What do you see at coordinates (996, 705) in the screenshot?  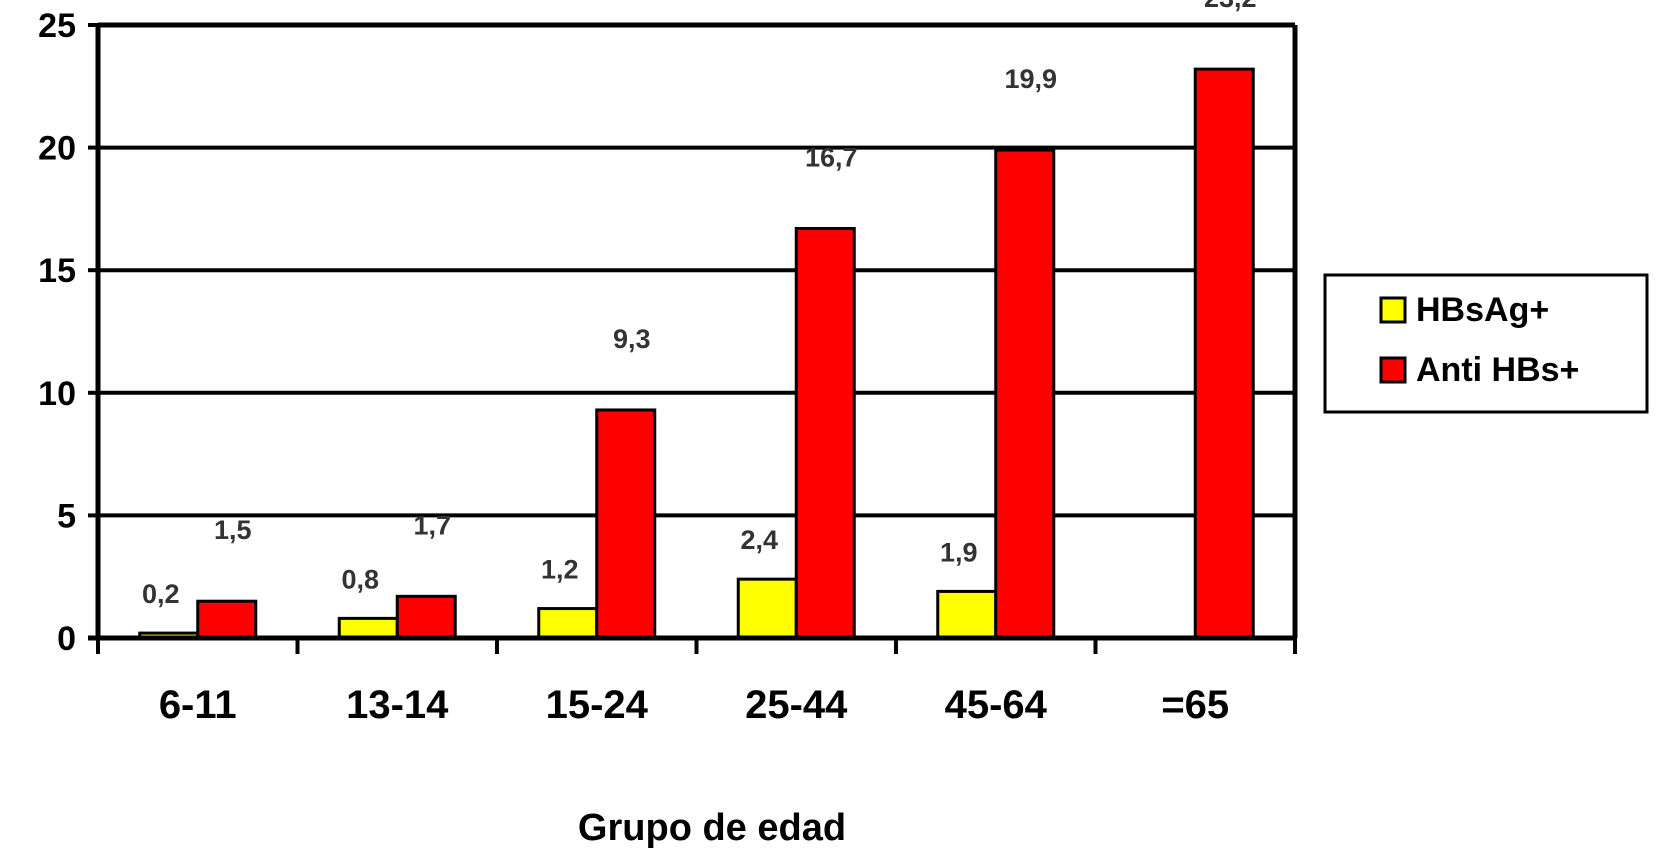 I see `x-category-label: 45-64` at bounding box center [996, 705].